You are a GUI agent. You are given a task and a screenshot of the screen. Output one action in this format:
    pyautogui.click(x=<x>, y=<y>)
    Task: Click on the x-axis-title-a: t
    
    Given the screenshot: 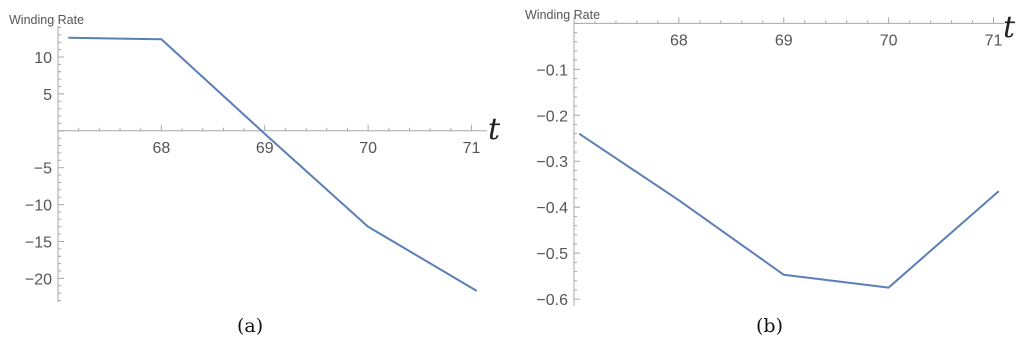 What is the action you would take?
    pyautogui.click(x=494, y=129)
    